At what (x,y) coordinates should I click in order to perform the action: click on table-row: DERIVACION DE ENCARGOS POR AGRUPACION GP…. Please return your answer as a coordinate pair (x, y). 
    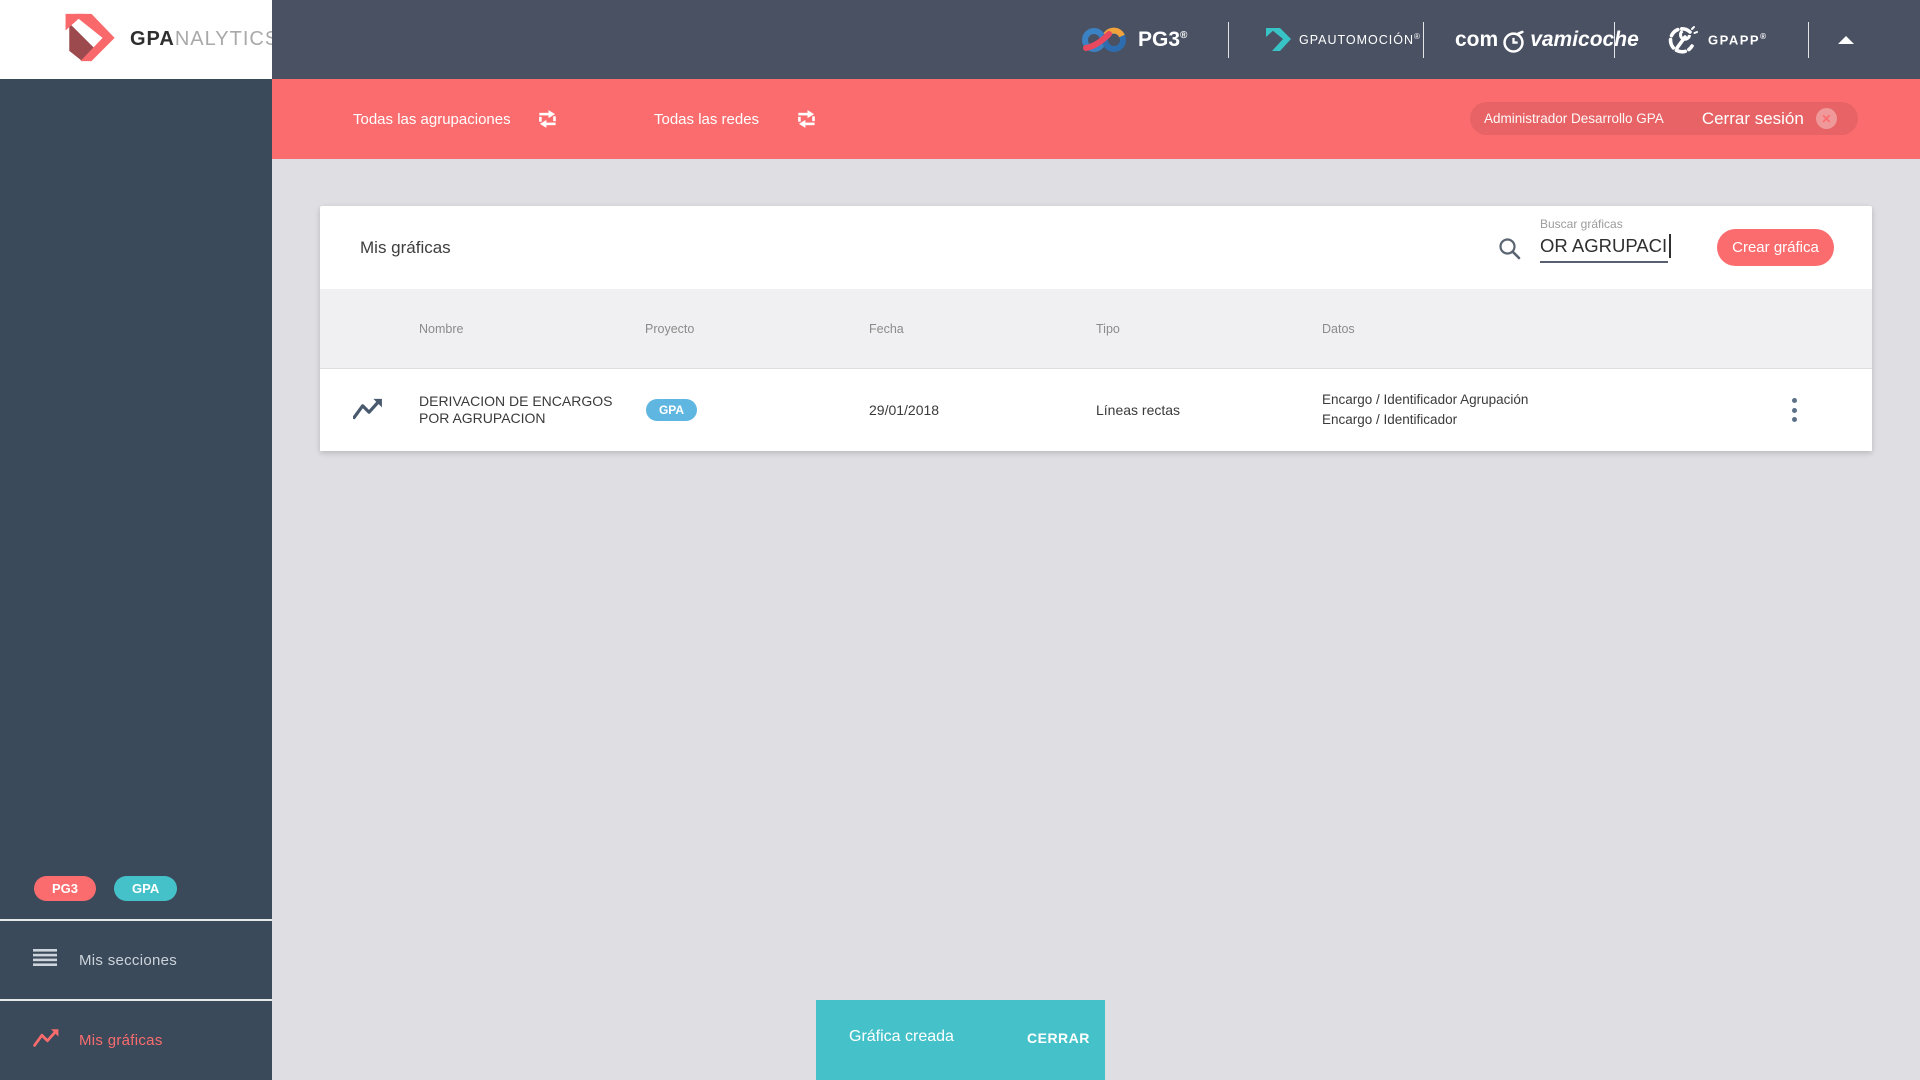
    Looking at the image, I should click on (1096, 410).